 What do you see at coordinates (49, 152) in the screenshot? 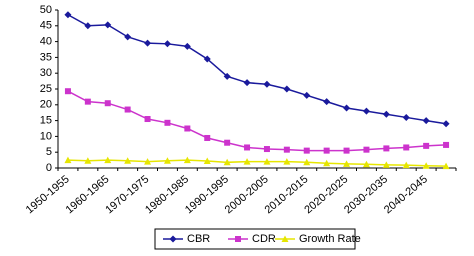
I see `y-tick-label: 5` at bounding box center [49, 152].